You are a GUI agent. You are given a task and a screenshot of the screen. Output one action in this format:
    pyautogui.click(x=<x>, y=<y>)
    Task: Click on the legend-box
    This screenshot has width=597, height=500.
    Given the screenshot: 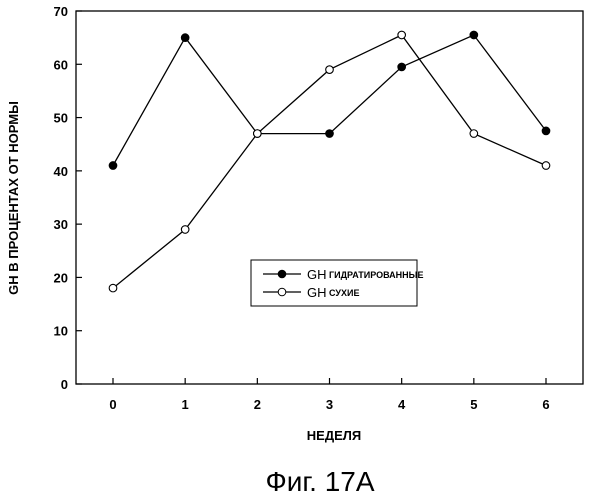 What is the action you would take?
    pyautogui.click(x=334, y=283)
    